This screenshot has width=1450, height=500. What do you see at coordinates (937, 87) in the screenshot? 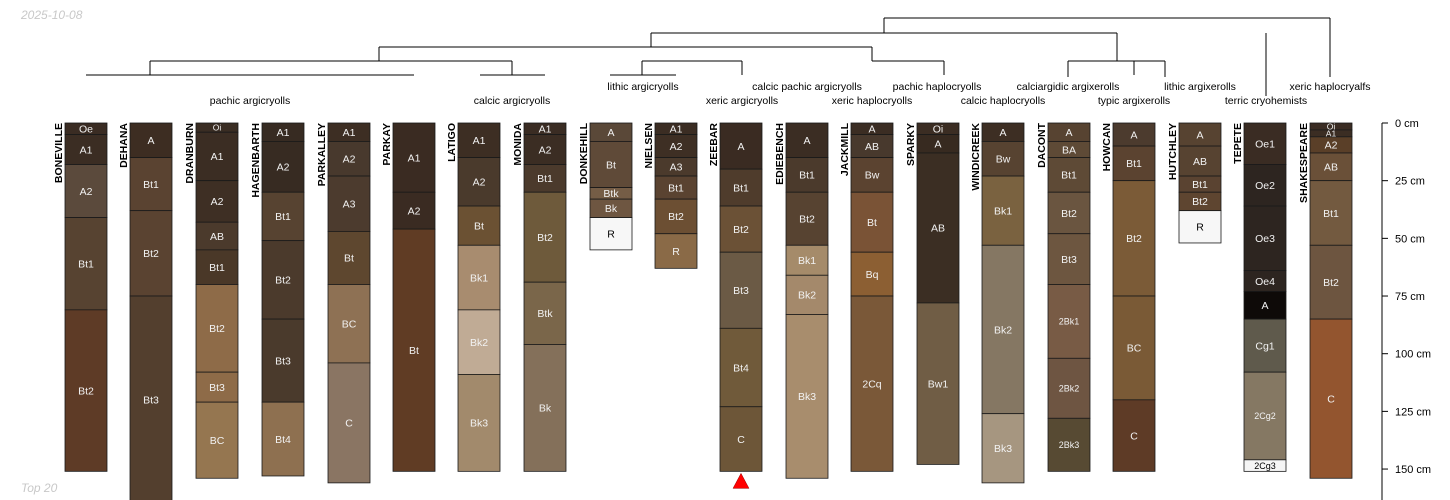
I see `taxon-label: pachic haplocryolls` at bounding box center [937, 87].